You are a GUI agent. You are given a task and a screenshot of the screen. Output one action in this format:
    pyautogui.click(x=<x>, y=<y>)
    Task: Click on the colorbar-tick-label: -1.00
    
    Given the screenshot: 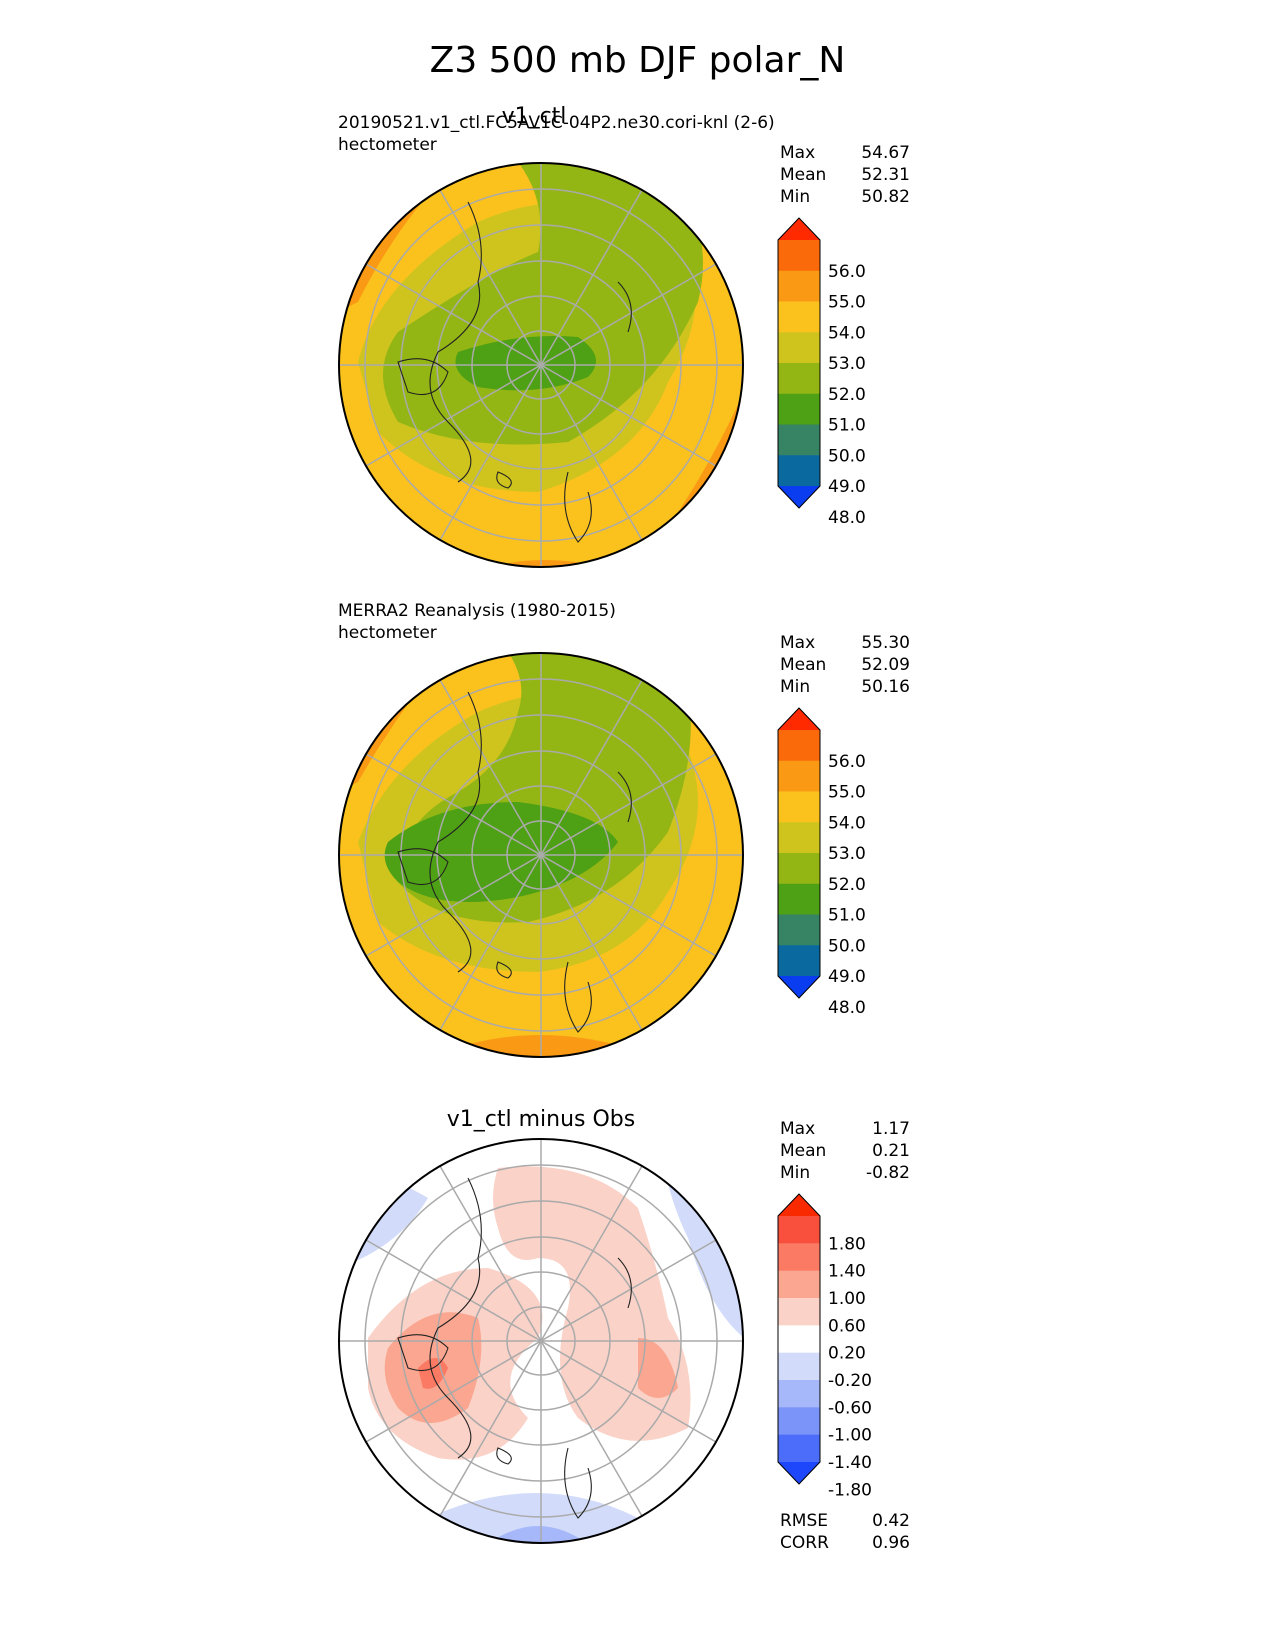 What is the action you would take?
    pyautogui.click(x=850, y=1436)
    